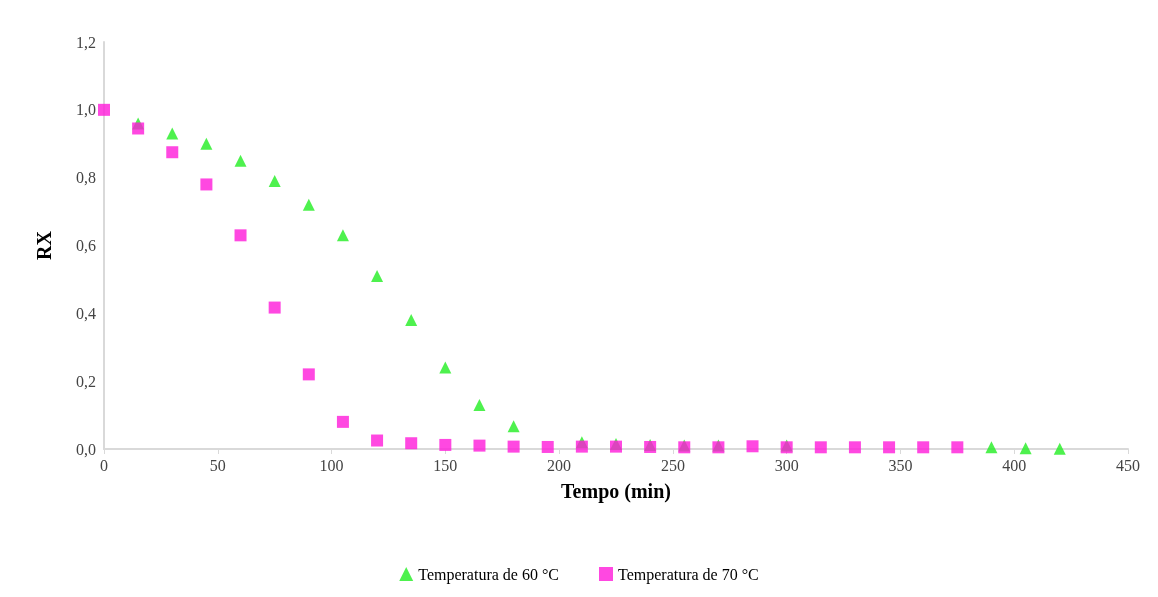 This screenshot has height=597, width=1158. I want to click on y-tick-label: 0,2, so click(86, 381).